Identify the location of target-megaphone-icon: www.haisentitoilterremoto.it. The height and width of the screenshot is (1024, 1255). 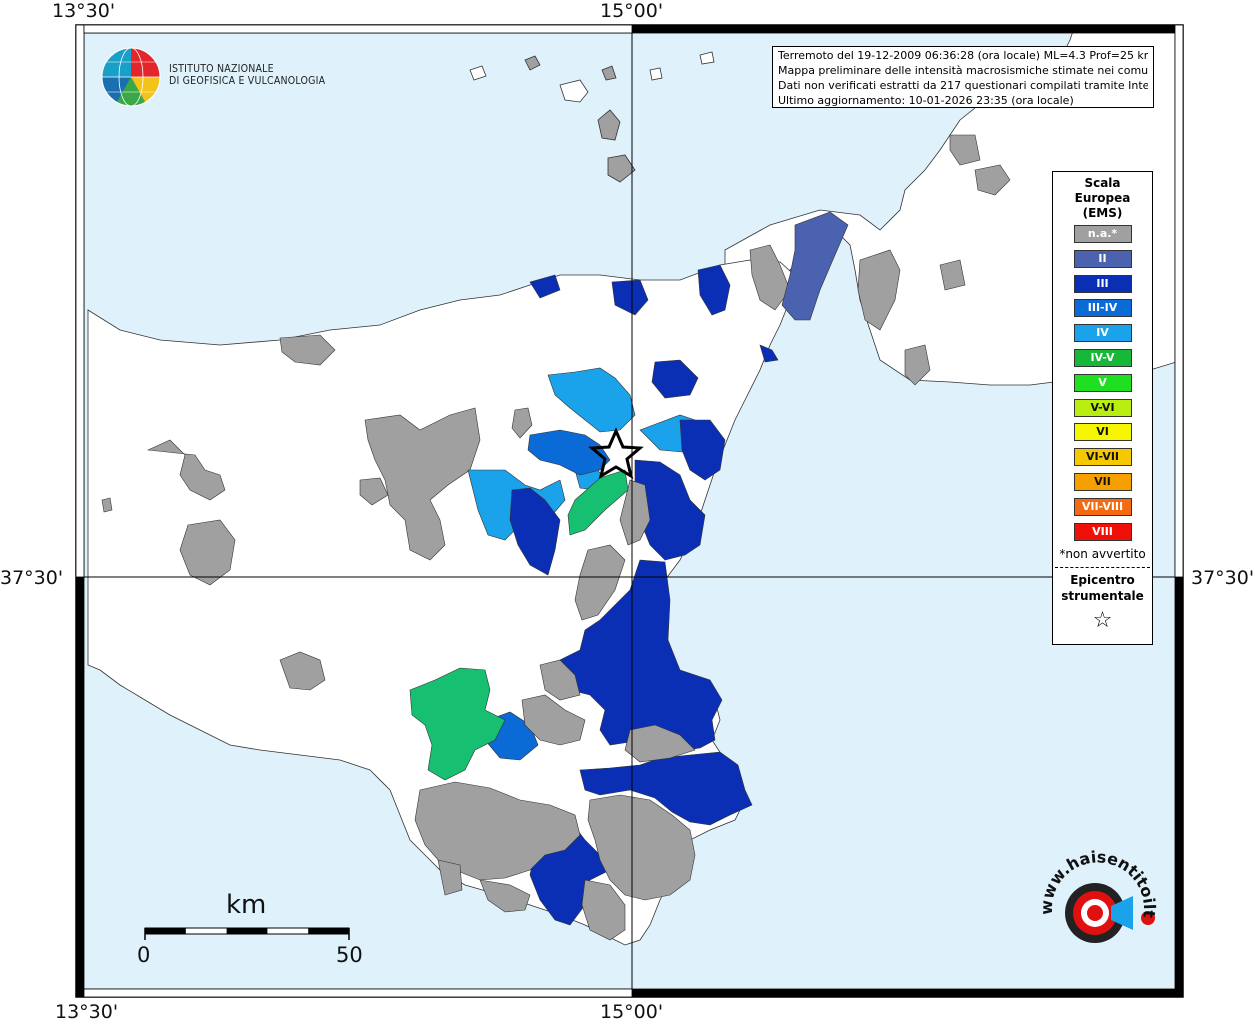
(1092, 888).